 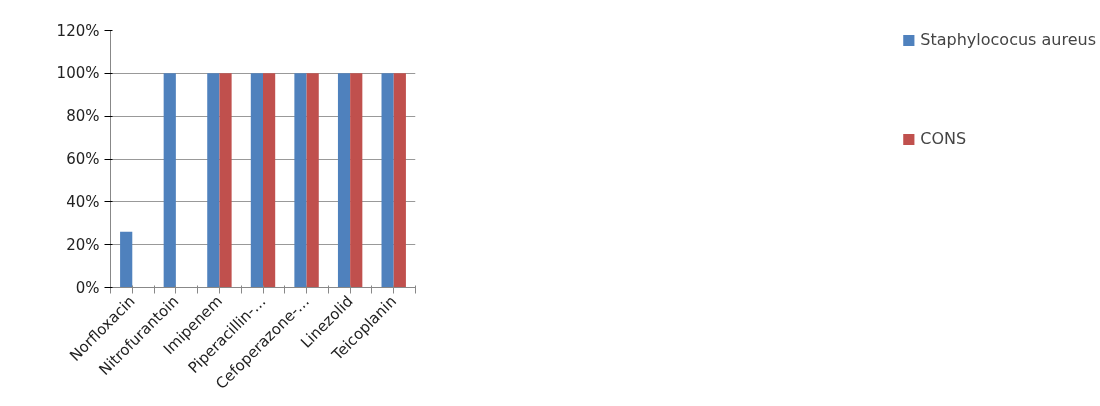 I want to click on y-tick-label: 0%, so click(x=87, y=287).